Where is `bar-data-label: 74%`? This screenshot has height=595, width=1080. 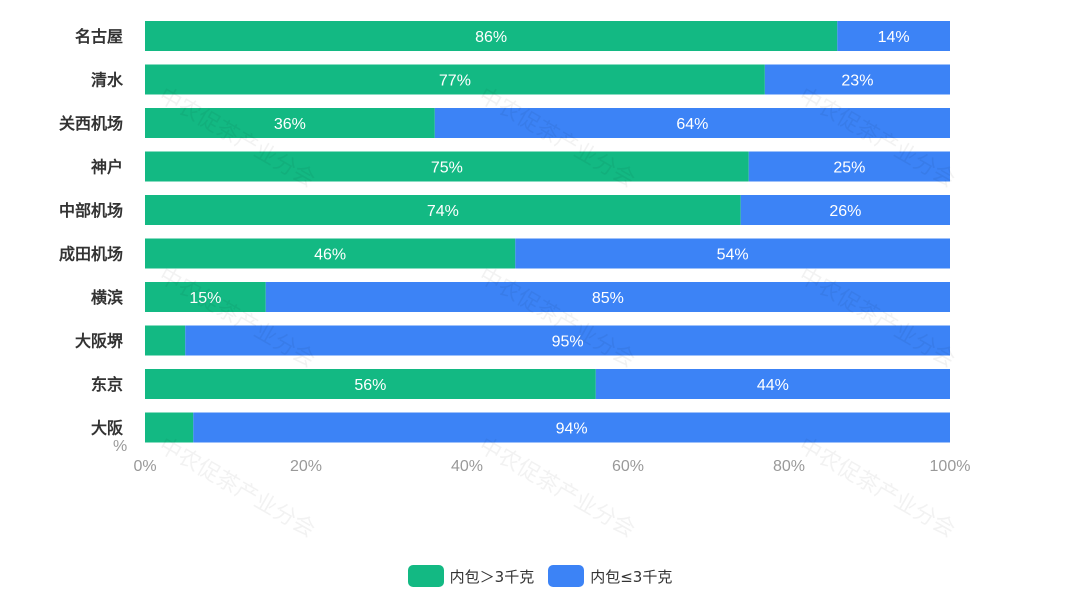 bar-data-label: 74% is located at coordinates (443, 211).